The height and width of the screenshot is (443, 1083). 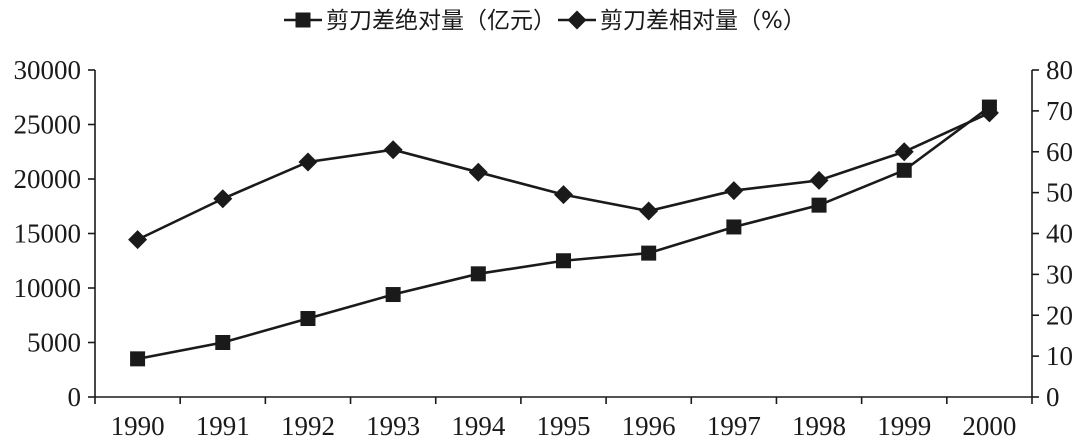 What do you see at coordinates (989, 426) in the screenshot?
I see `x-tick-label: 2000` at bounding box center [989, 426].